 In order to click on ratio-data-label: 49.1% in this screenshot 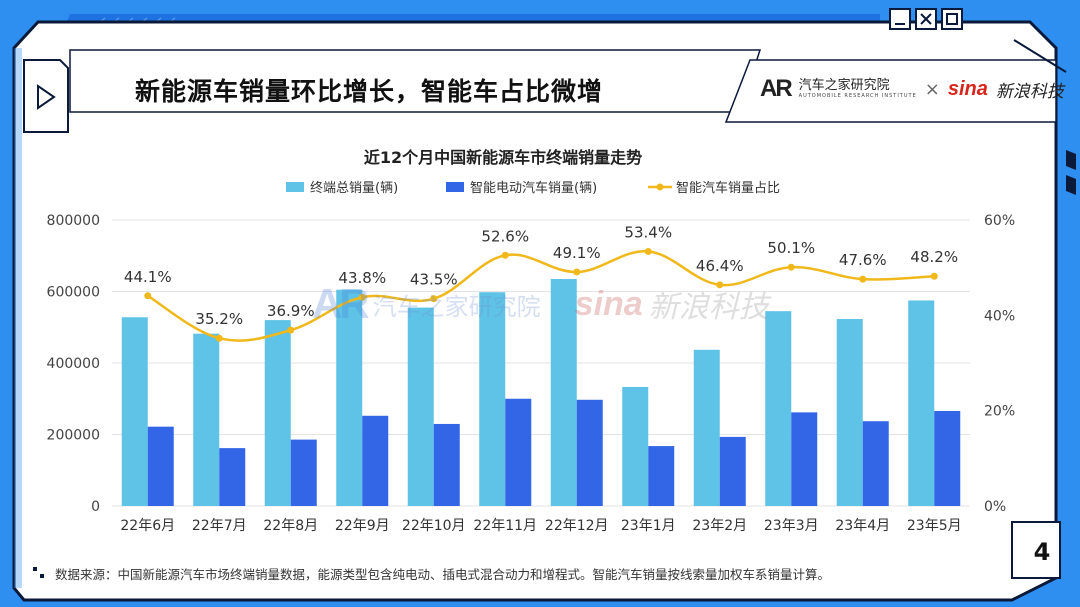, I will do `click(577, 253)`.